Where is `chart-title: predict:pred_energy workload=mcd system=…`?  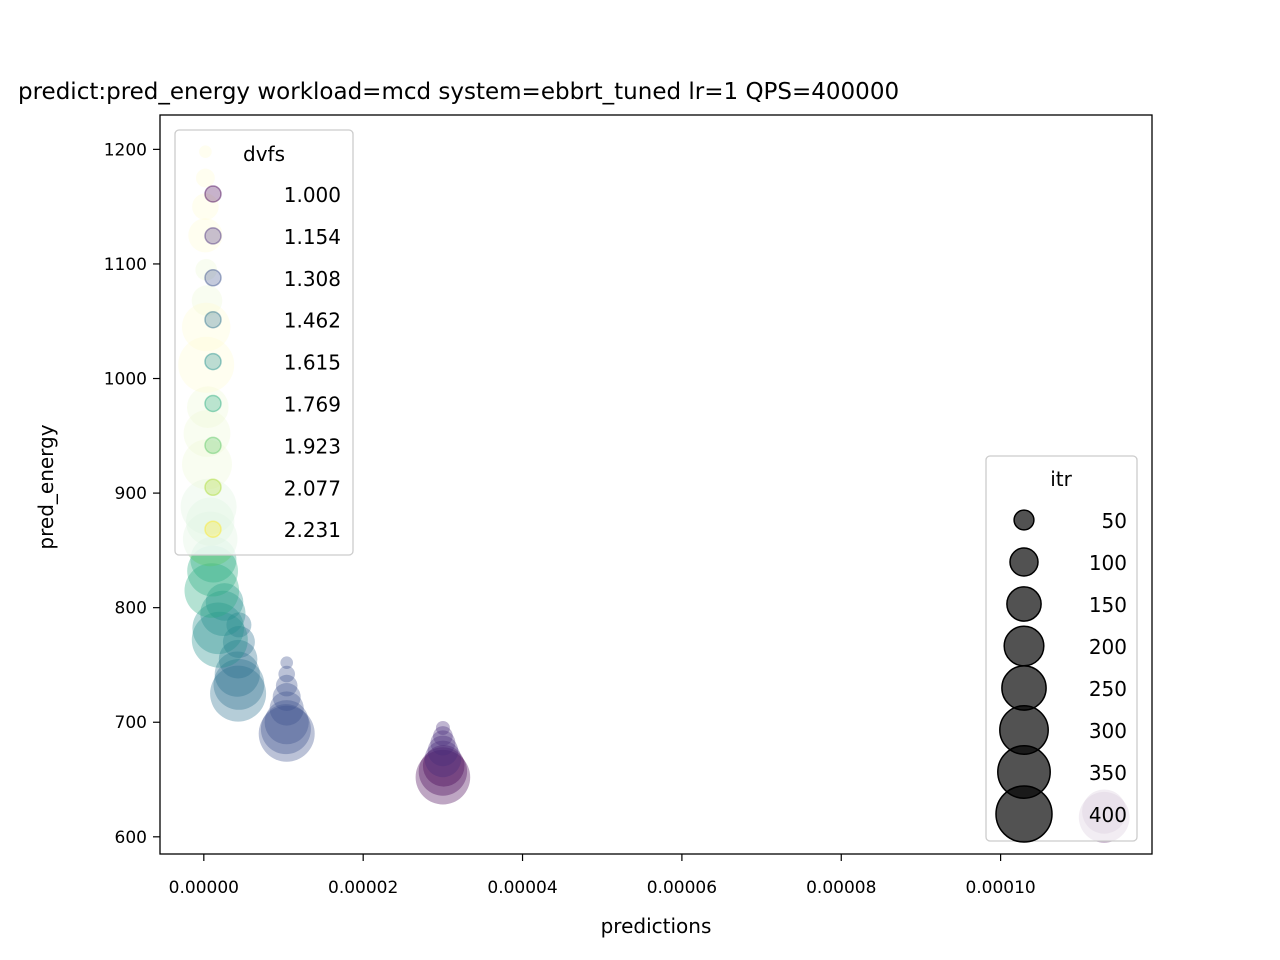
chart-title: predict:pred_energy workload=mcd system=… is located at coordinates (458, 92).